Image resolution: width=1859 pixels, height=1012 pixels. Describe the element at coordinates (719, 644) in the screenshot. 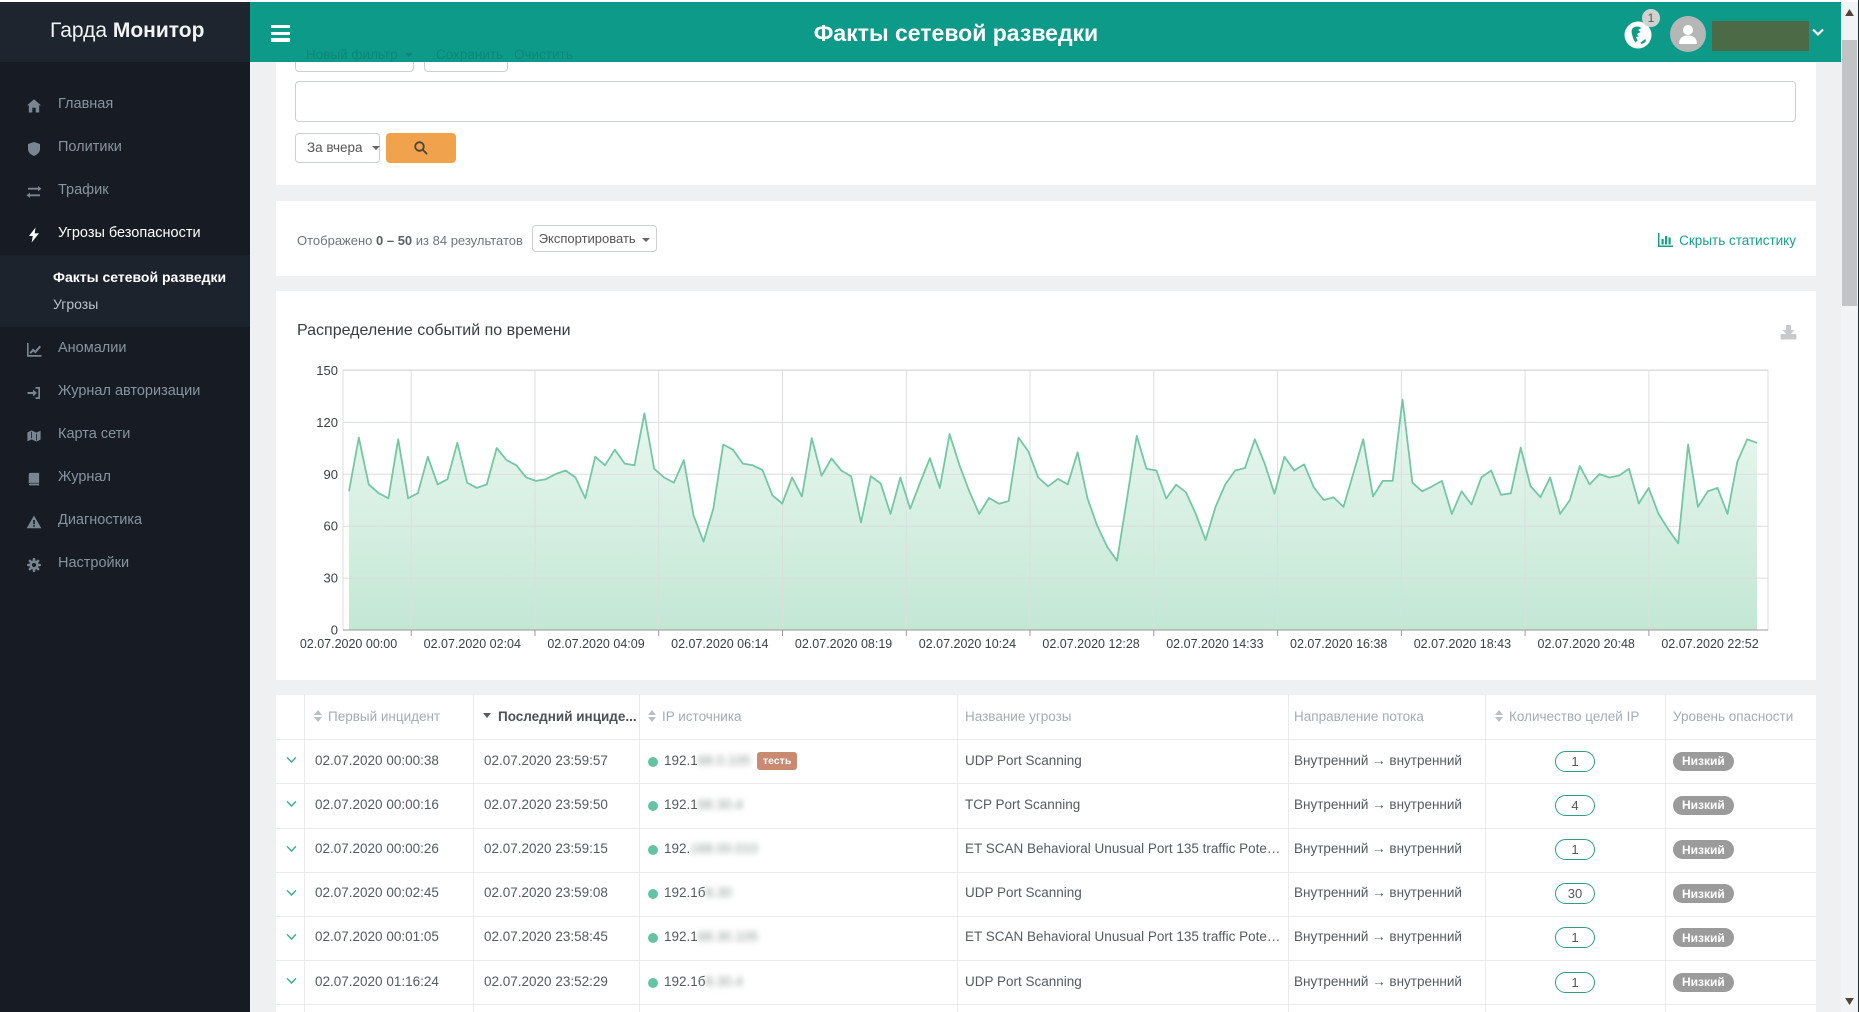

I see `svg-text: 02.07.2020 06:14` at that location.